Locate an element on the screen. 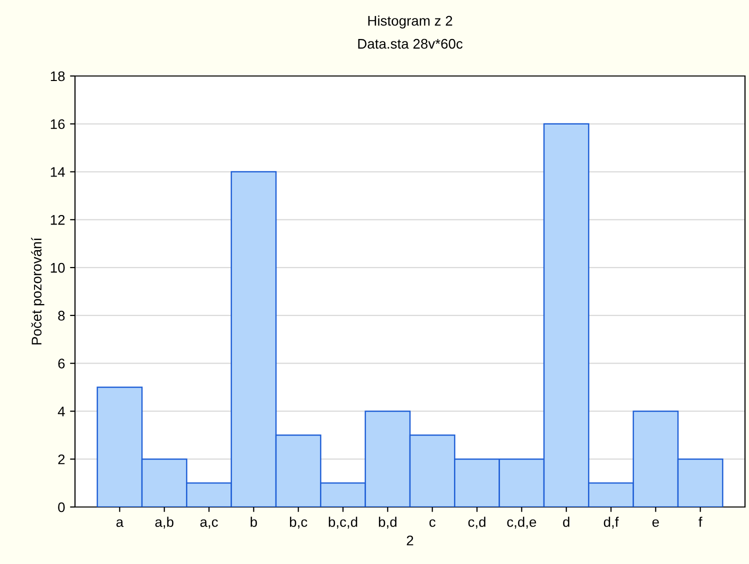 This screenshot has height=564, width=749. y-tick-label: 8 is located at coordinates (61, 315).